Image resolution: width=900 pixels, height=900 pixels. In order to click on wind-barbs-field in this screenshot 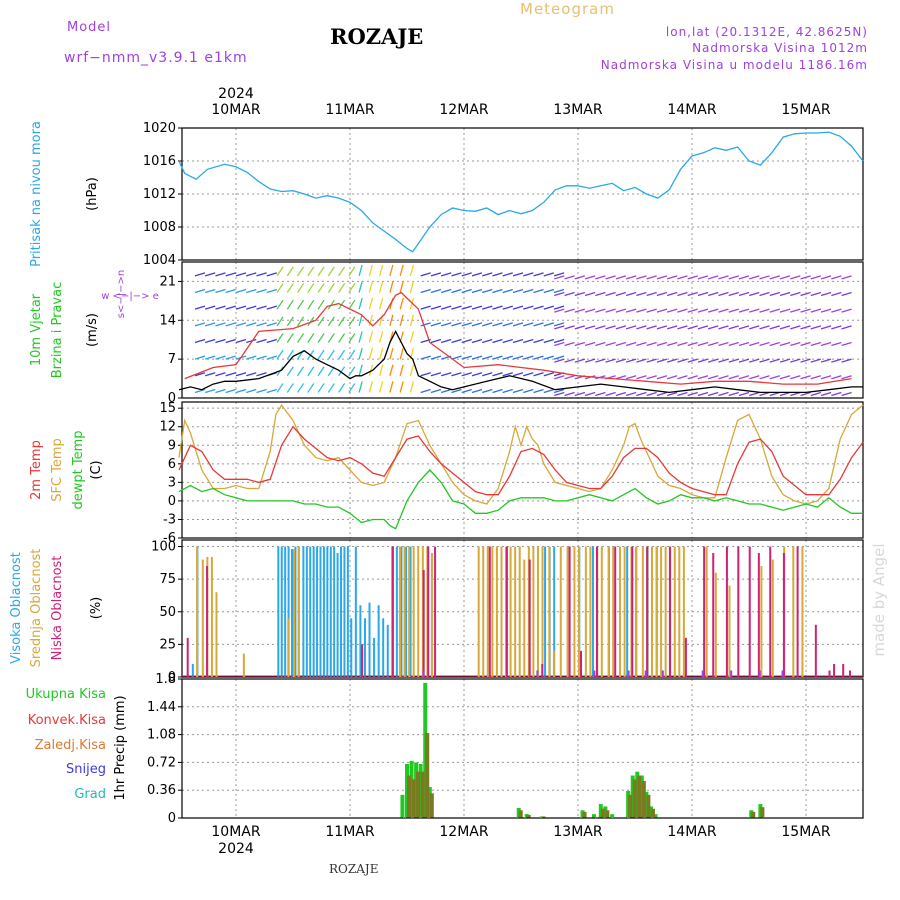, I will do `click(523, 330)`.